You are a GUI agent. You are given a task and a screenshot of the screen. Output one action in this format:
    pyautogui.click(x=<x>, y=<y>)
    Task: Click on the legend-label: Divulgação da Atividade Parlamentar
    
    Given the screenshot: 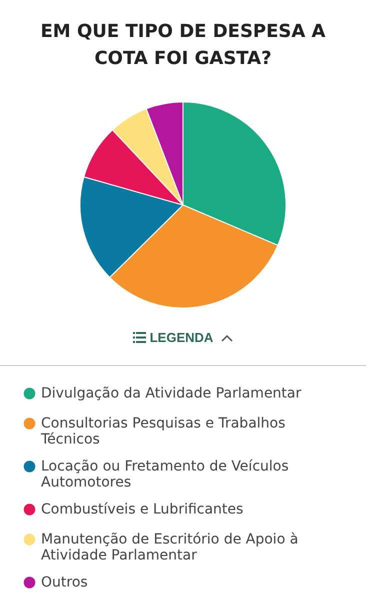 What is the action you would take?
    pyautogui.click(x=171, y=394)
    